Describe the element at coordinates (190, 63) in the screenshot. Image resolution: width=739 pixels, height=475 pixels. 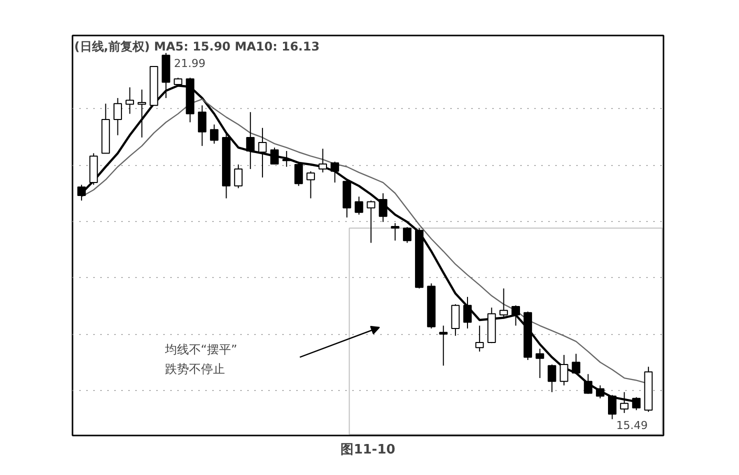
I see `annotation: 21.99` at that location.